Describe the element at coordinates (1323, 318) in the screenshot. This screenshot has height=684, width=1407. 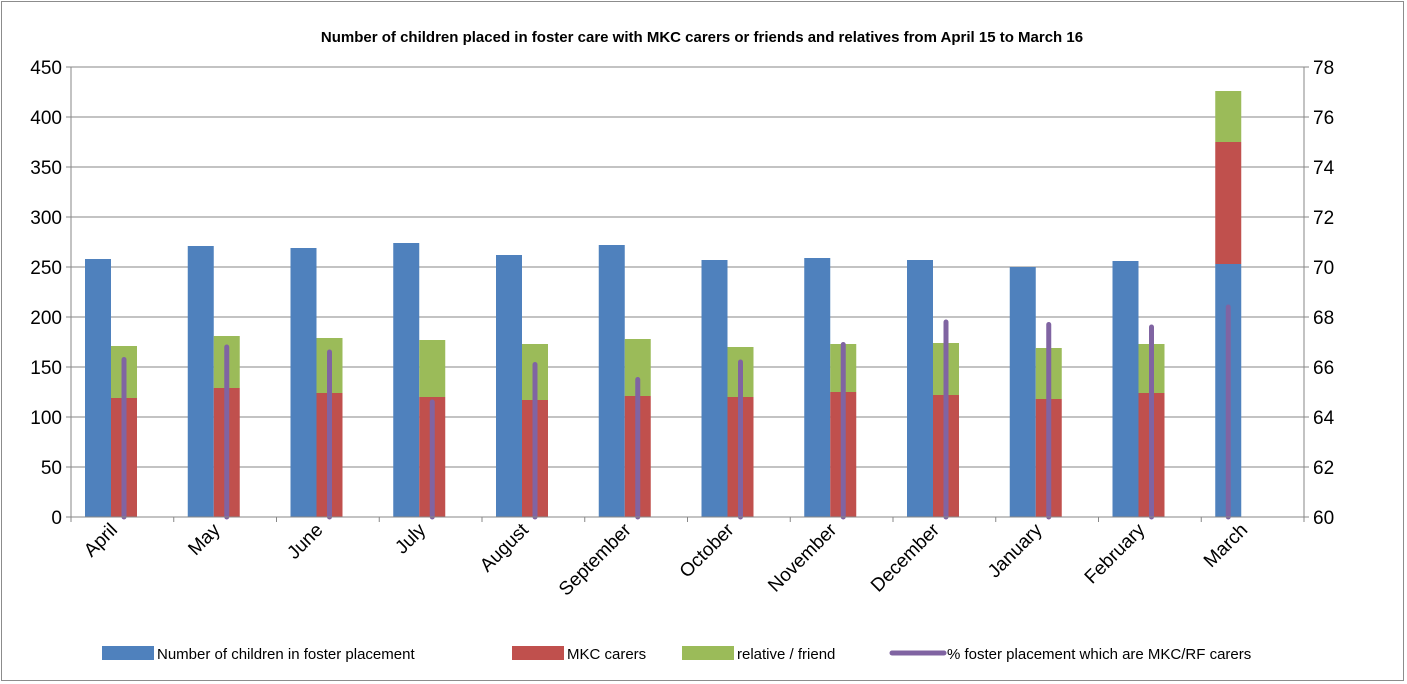
I see `y-right-tick-label: 68` at that location.